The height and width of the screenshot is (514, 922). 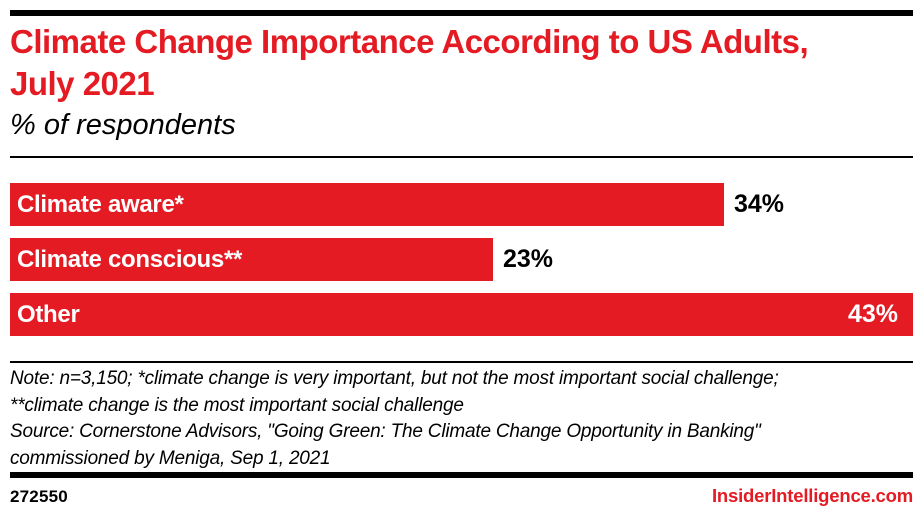 What do you see at coordinates (251, 259) in the screenshot?
I see `bar: Climate conscious**` at bounding box center [251, 259].